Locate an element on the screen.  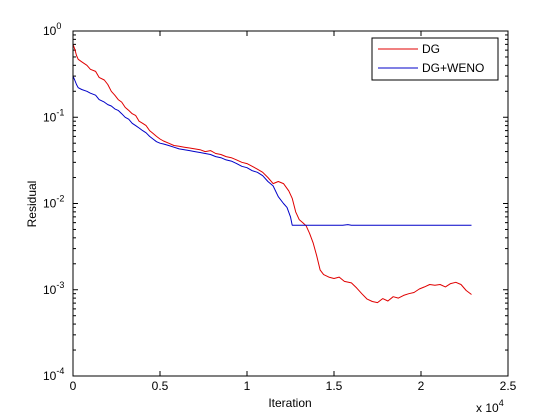
y-tick-label: 10⁻¹ is located at coordinates (53, 115).